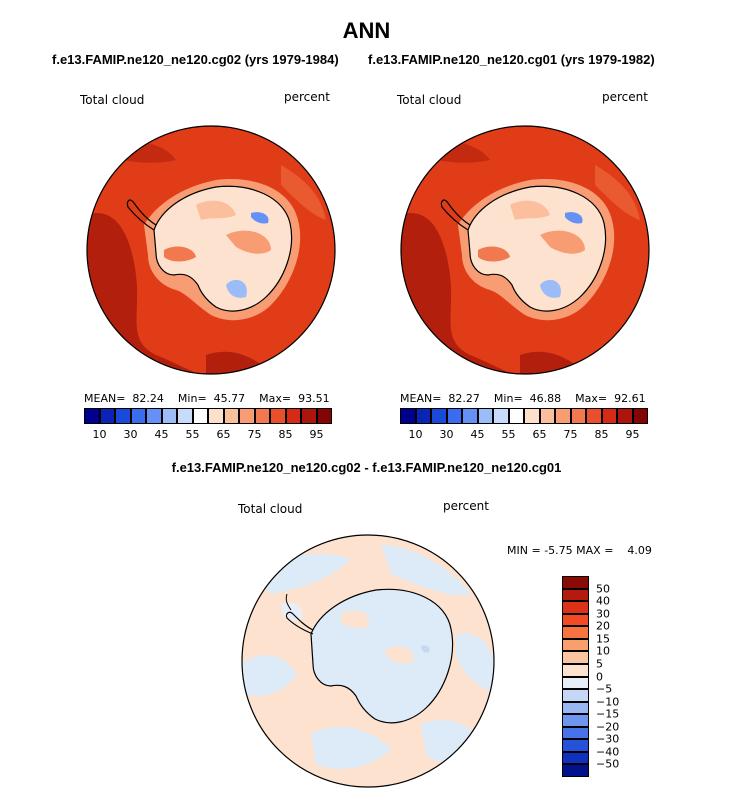 This screenshot has width=733, height=788. I want to click on low-cloud-patch, so click(574, 218).